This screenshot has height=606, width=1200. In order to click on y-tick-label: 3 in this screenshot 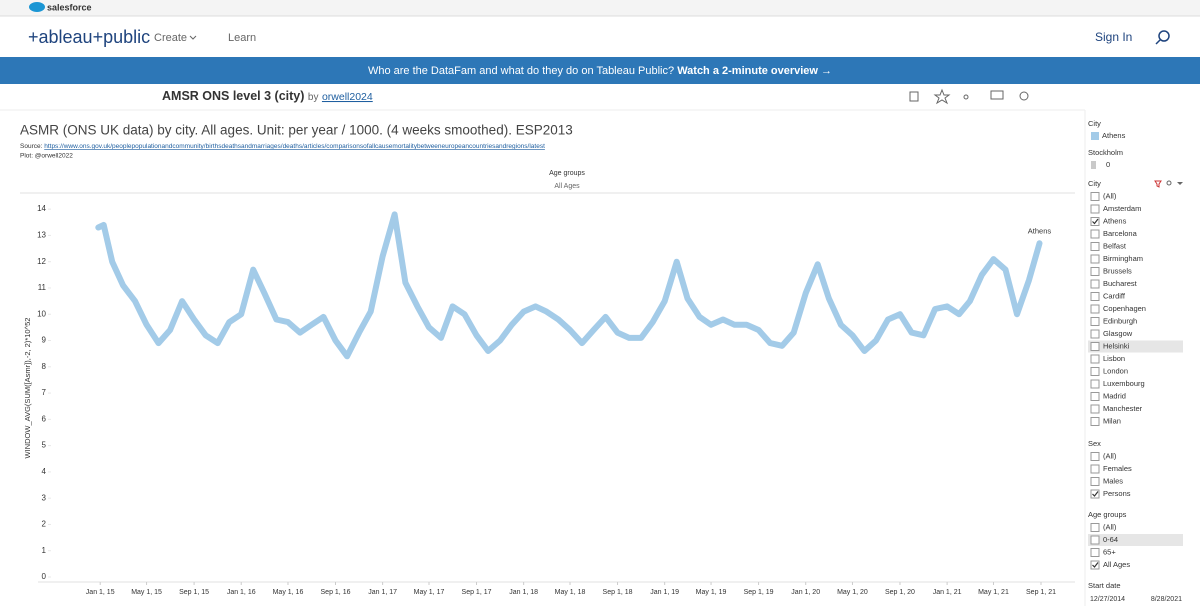, I will do `click(44, 497)`.